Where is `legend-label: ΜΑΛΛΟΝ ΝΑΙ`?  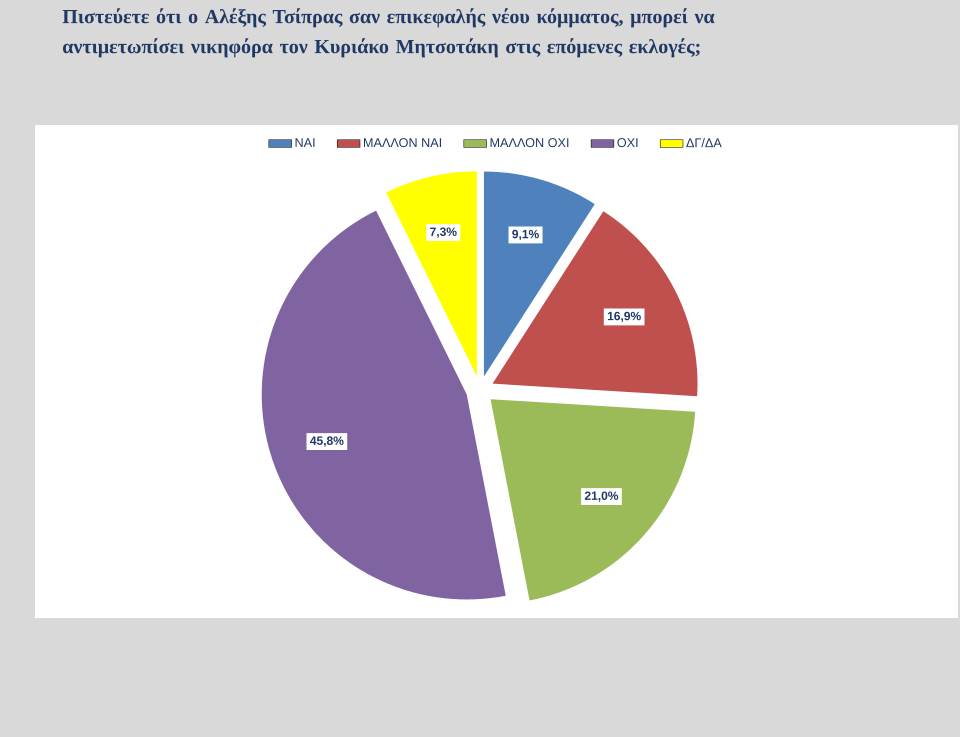
legend-label: ΜΑΛΛΟΝ ΝΑΙ is located at coordinates (403, 143).